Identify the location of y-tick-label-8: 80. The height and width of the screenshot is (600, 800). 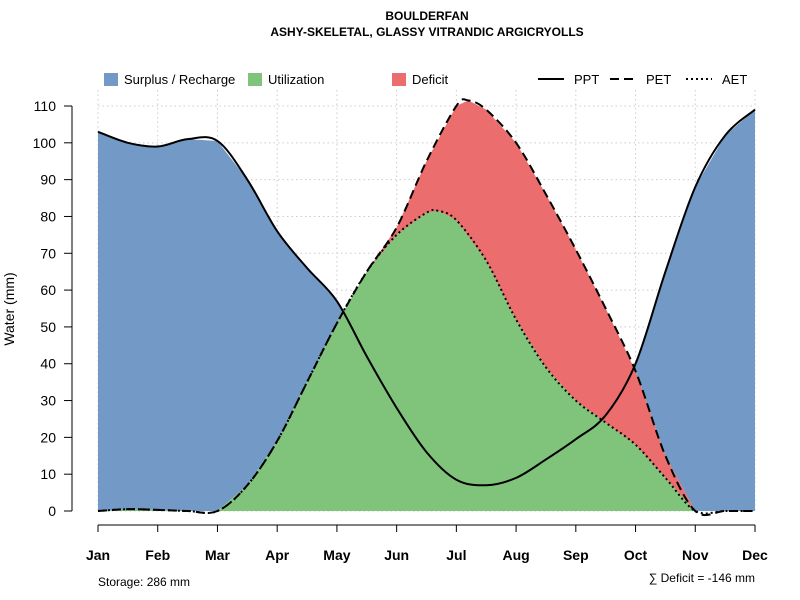
(48, 216).